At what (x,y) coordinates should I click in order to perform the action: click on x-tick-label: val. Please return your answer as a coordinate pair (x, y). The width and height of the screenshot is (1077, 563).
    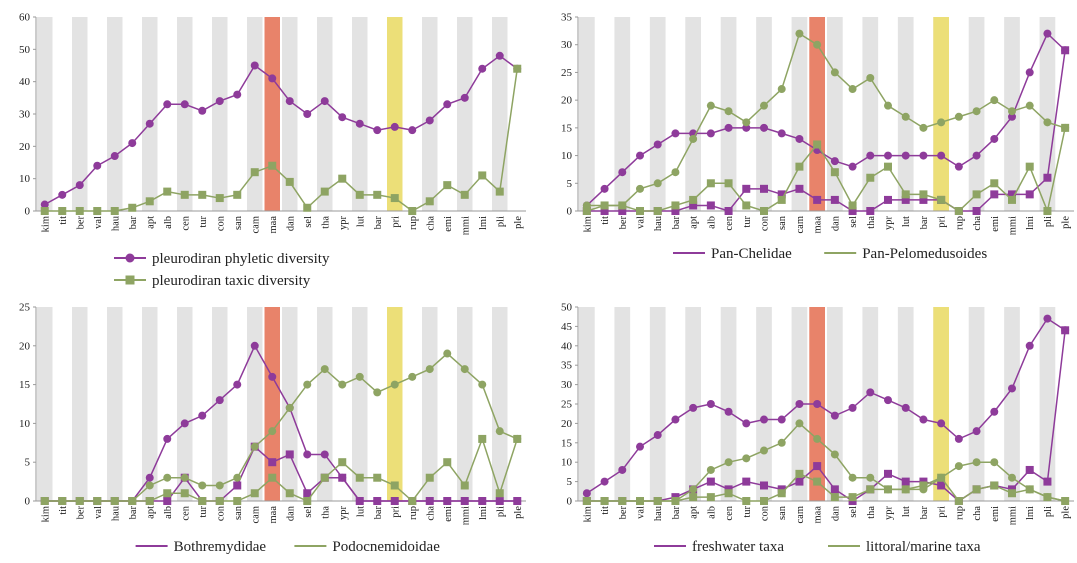
    Looking at the image, I should click on (641, 222).